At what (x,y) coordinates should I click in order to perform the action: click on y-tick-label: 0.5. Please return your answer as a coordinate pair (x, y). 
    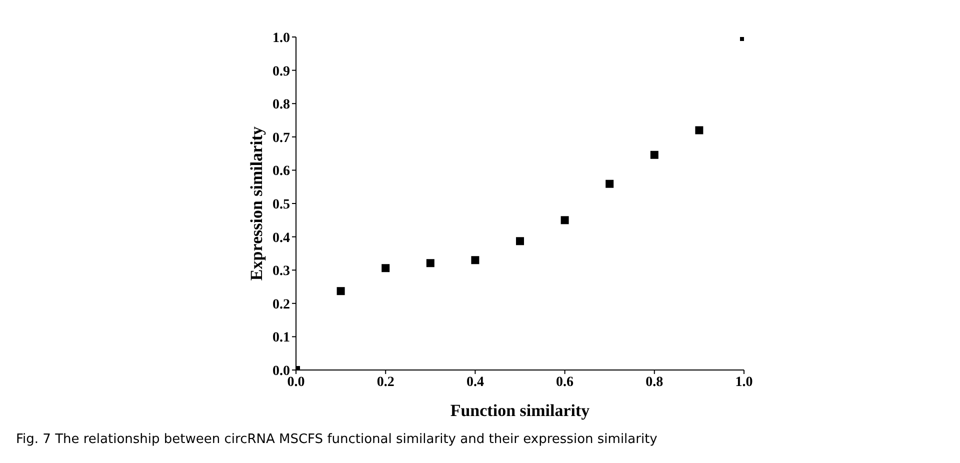
    Looking at the image, I should click on (281, 204).